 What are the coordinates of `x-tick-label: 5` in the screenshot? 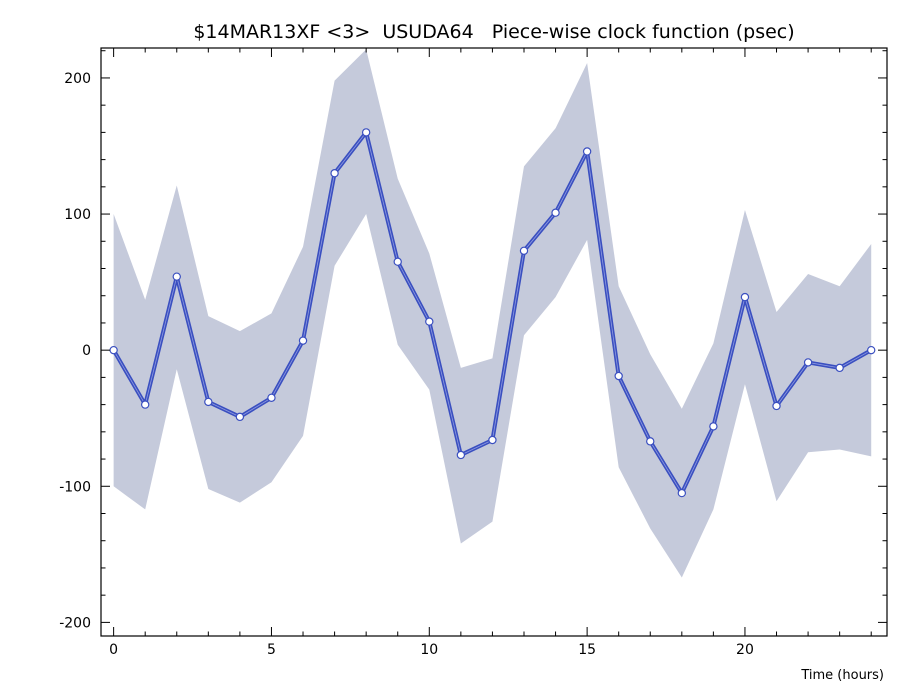 It's located at (271, 650).